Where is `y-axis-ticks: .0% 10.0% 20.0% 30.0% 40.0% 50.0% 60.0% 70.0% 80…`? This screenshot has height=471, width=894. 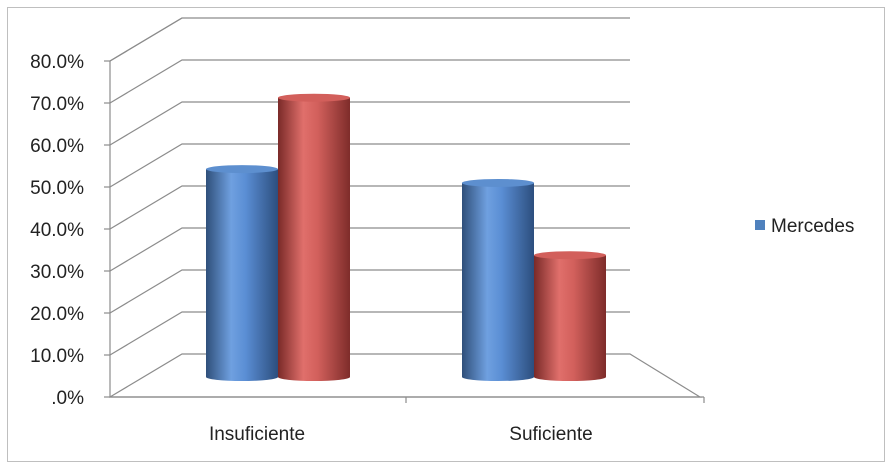 y-axis-ticks: .0% 10.0% 20.0% 30.0% 40.0% 50.0% 60.0% 70.0% 80… is located at coordinates (70, 230).